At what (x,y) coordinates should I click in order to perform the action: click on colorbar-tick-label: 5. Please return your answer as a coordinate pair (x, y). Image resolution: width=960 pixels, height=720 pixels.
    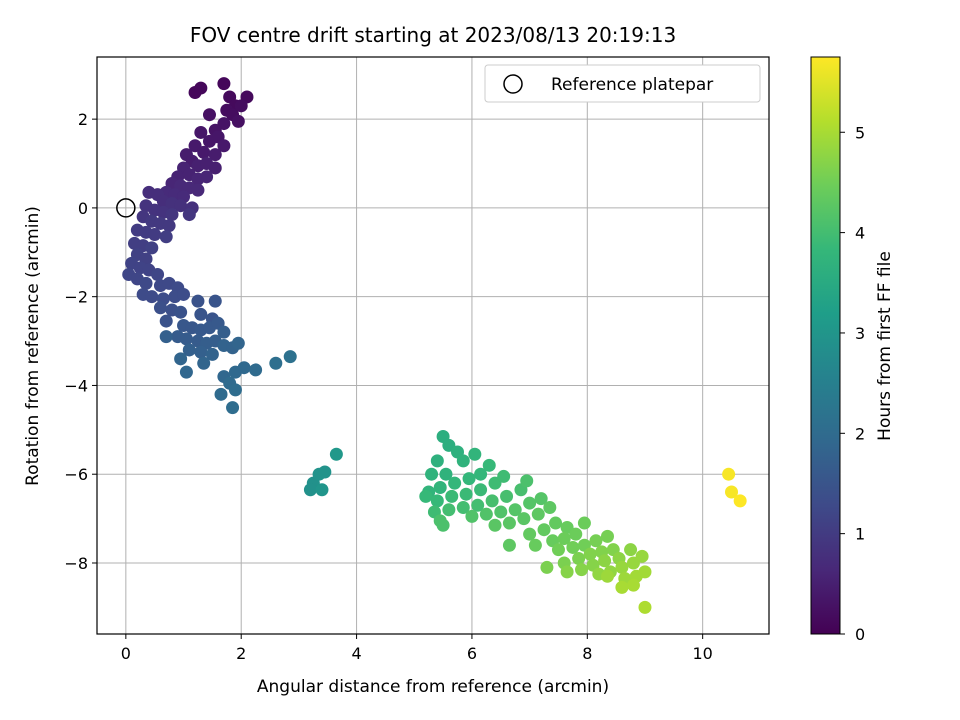
    Looking at the image, I should click on (860, 132).